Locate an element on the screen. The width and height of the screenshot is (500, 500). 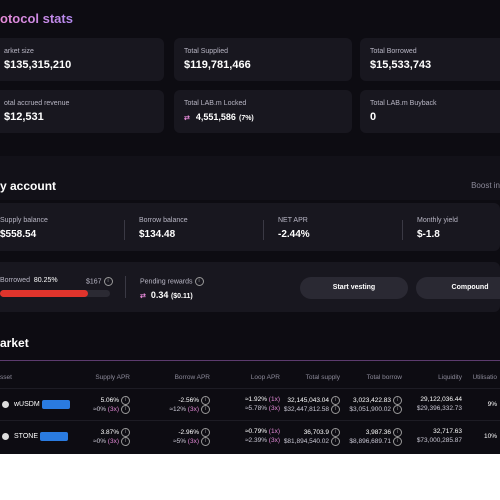
borrow-limit-text: $167 is located at coordinates (94, 282).